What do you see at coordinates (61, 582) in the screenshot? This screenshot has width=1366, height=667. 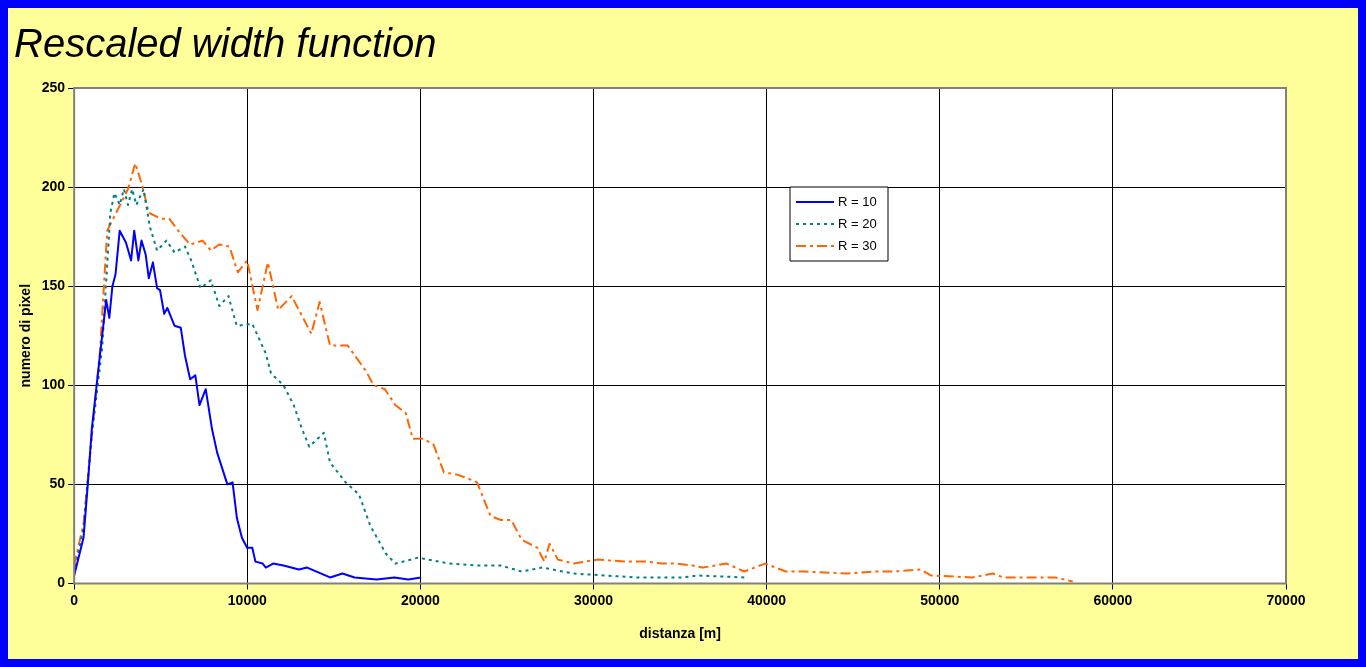 I see `y-tick-label: 0` at bounding box center [61, 582].